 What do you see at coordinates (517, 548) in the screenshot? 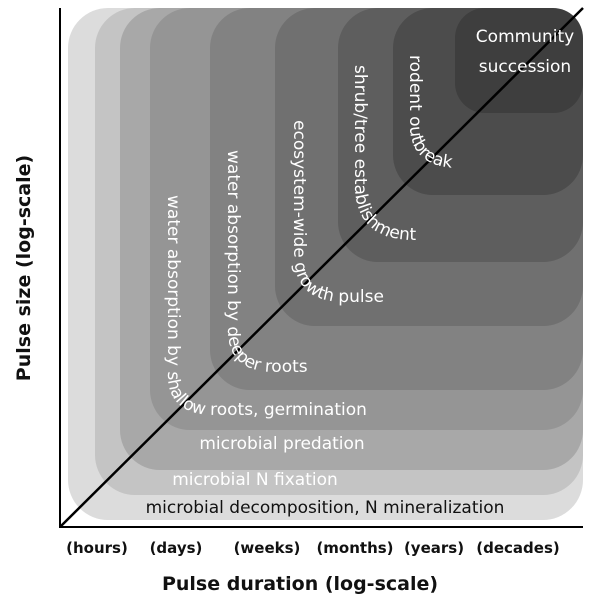
I see `x-tick-label: (decades)` at bounding box center [517, 548].